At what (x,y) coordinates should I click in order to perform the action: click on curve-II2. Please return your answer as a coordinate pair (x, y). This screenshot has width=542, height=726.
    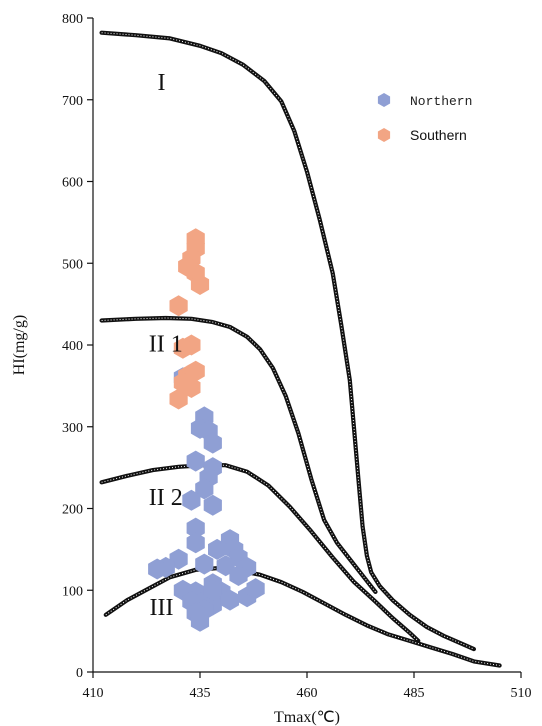
    Looking at the image, I should click on (260, 553).